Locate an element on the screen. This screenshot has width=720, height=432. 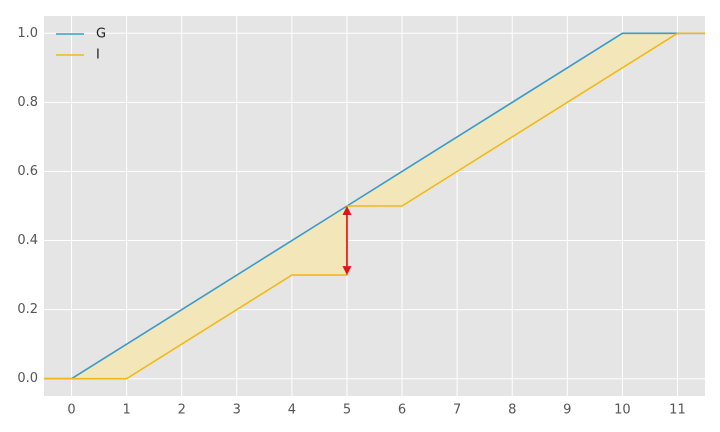
legend-label: G is located at coordinates (101, 34).